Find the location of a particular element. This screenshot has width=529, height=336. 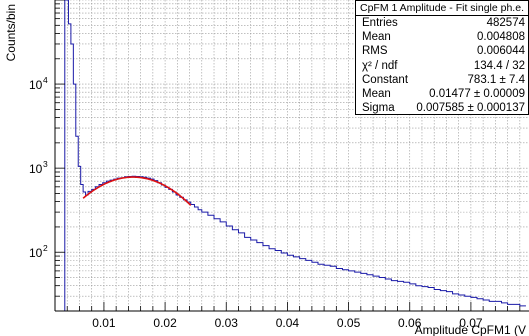

stats-row-constant: Constant 783.1 ± 7.4 is located at coordinates (442, 80).